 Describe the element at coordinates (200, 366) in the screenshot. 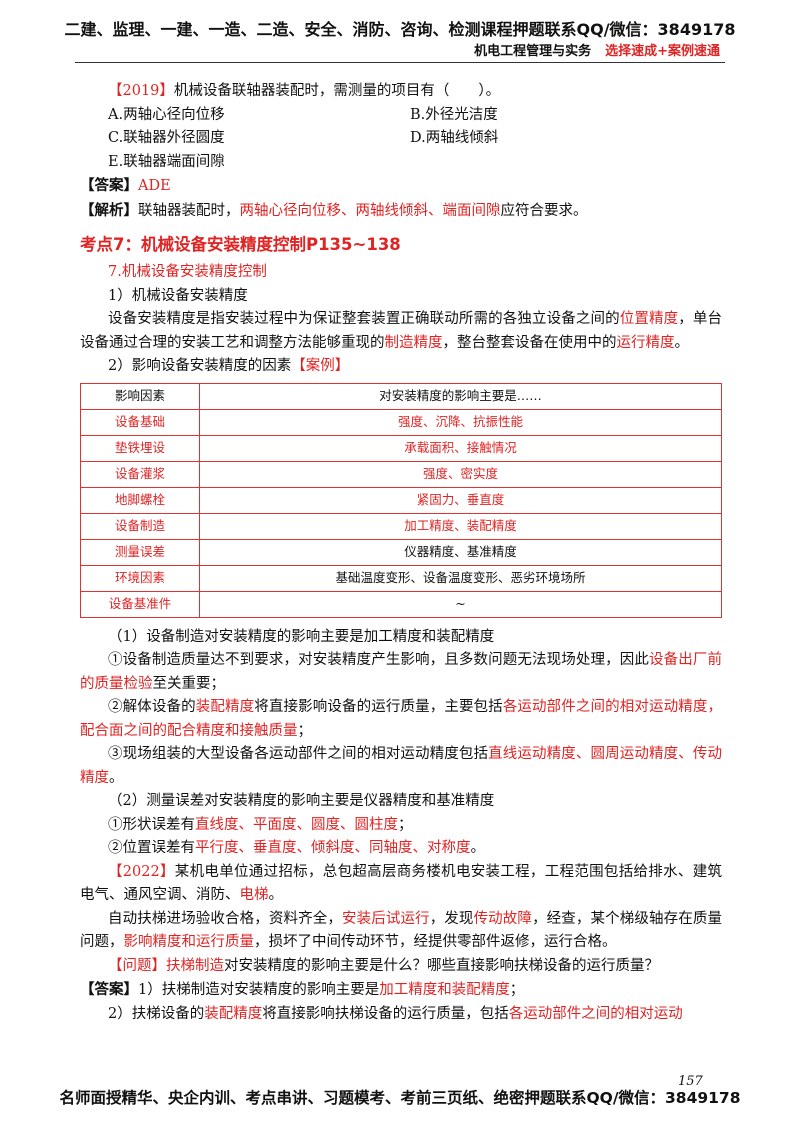

I see `text-run: 2）影响设备安装精度的因素` at that location.